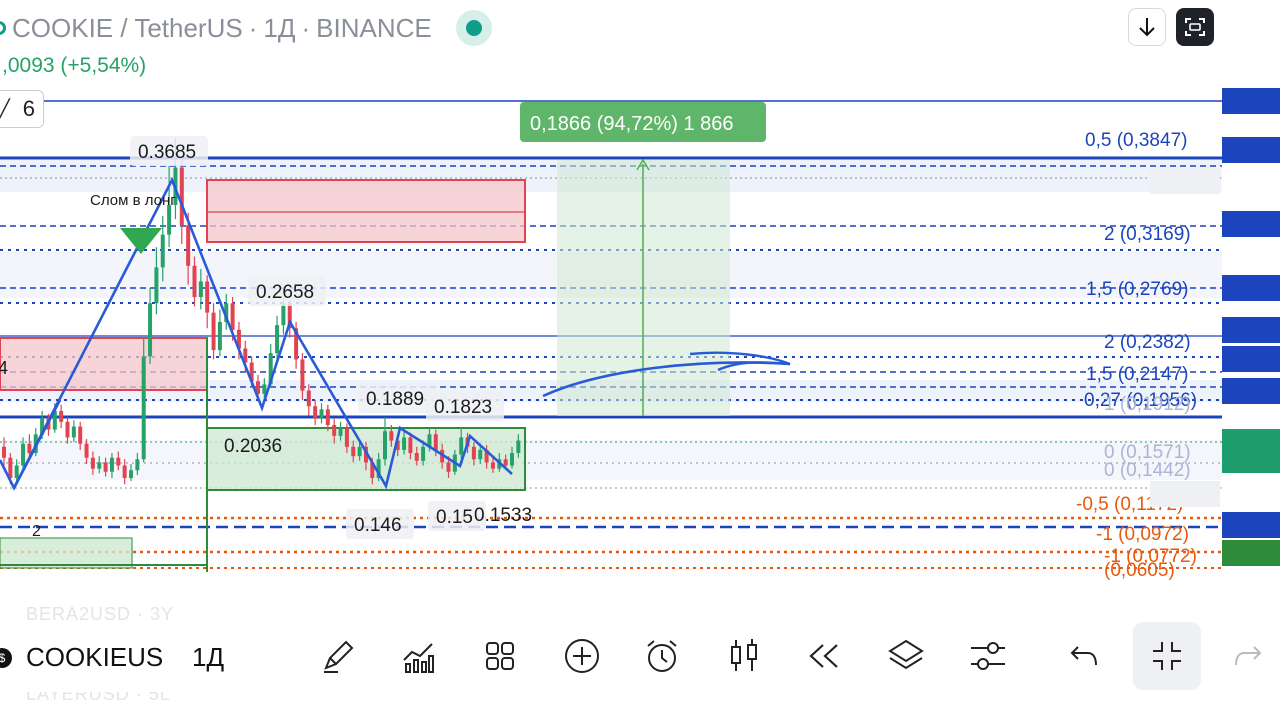  I want to click on add-button, so click(582, 656).